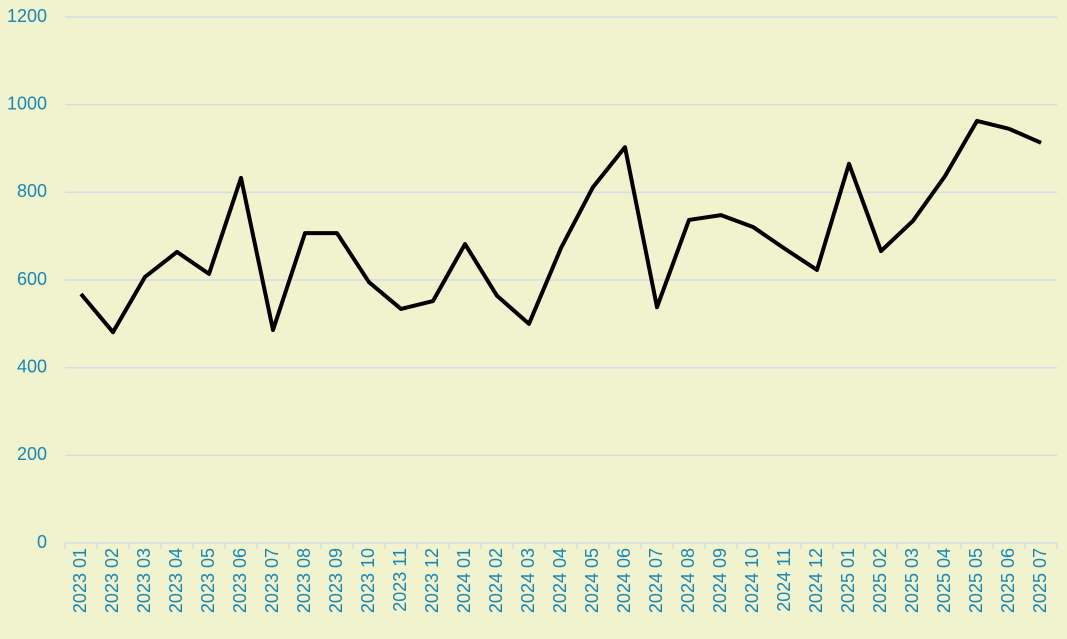 The width and height of the screenshot is (1067, 639). I want to click on x-tick-label: 2025 03, so click(912, 580).